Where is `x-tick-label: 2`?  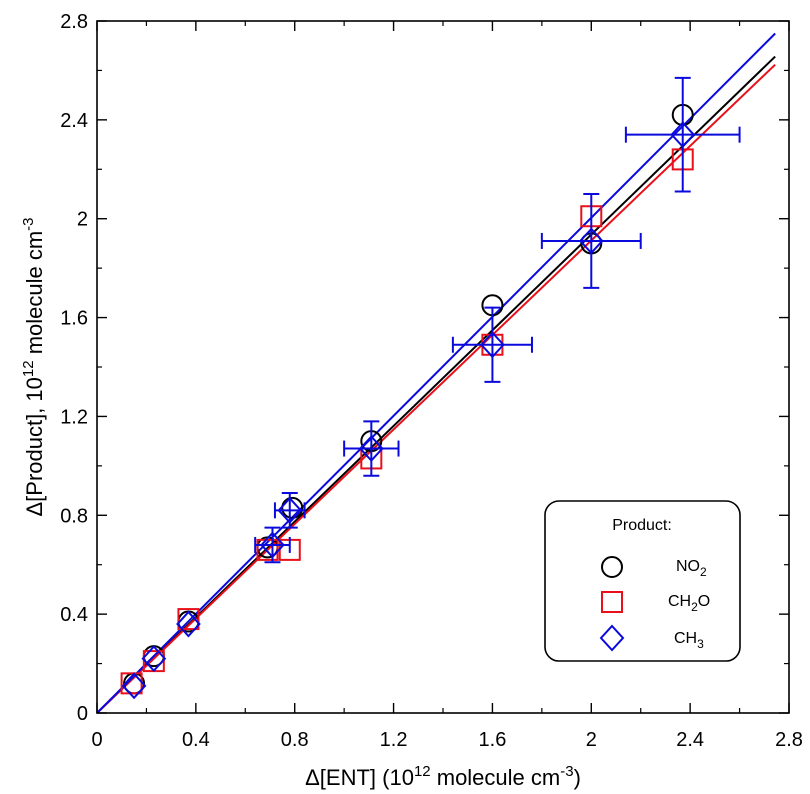
x-tick-label: 2 is located at coordinates (591, 740).